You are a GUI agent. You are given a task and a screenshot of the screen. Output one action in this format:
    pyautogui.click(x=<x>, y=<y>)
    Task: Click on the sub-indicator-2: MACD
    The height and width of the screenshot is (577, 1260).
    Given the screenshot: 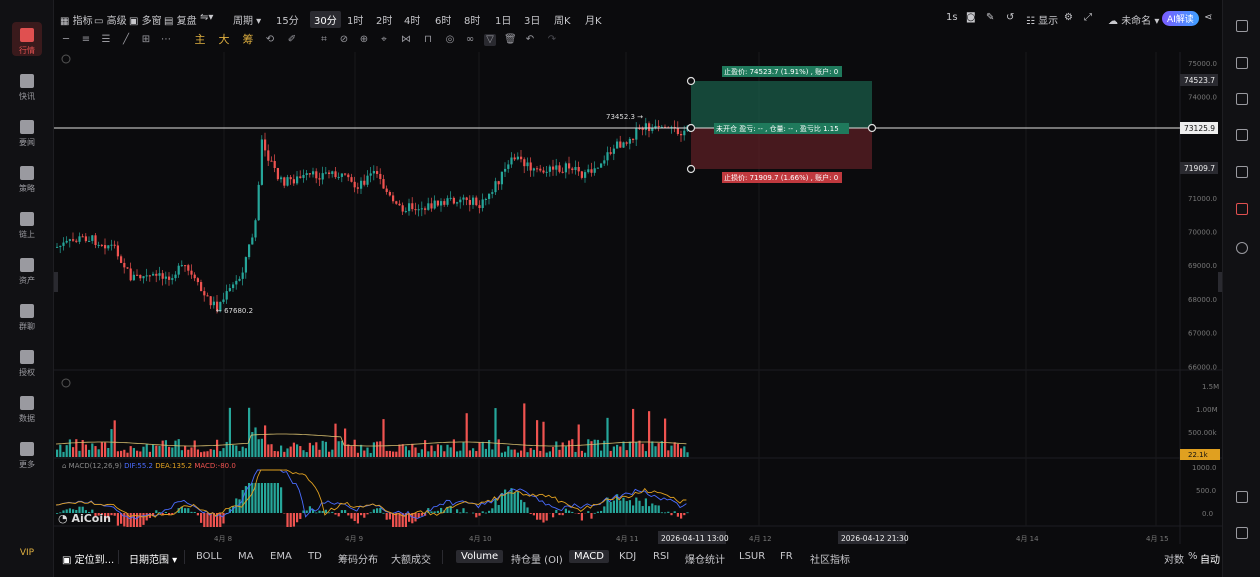 What is the action you would take?
    pyautogui.click(x=589, y=556)
    